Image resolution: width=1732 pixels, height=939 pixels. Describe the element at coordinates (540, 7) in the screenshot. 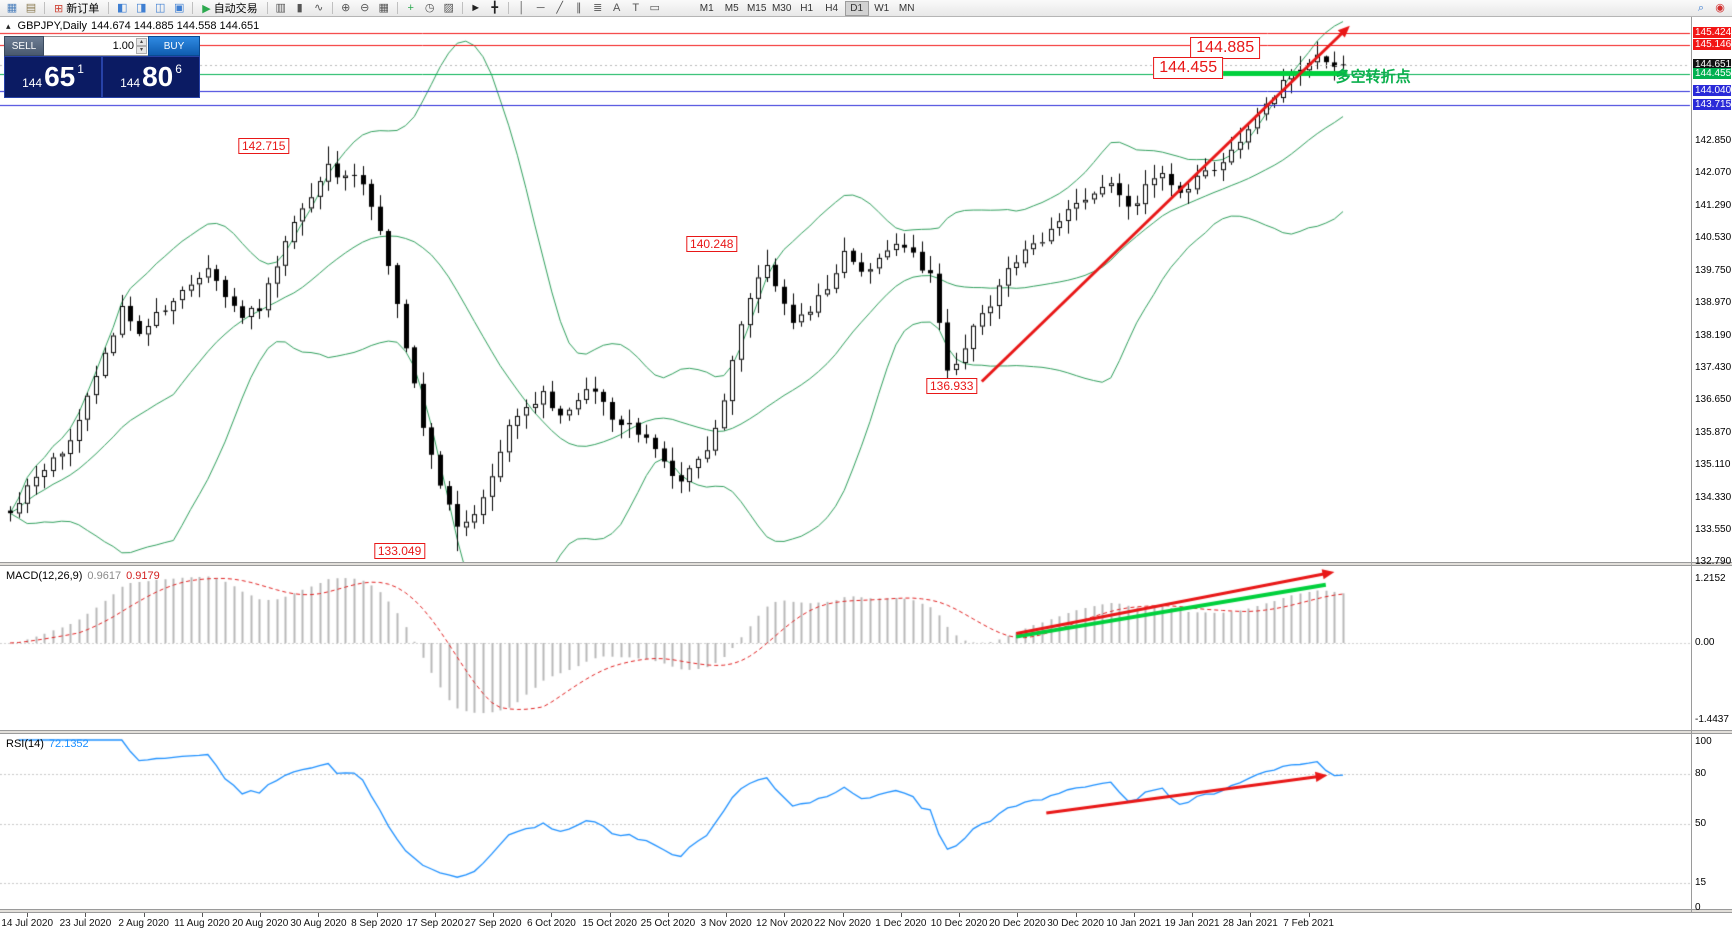

I see `horizontal-line-icon: ─` at that location.